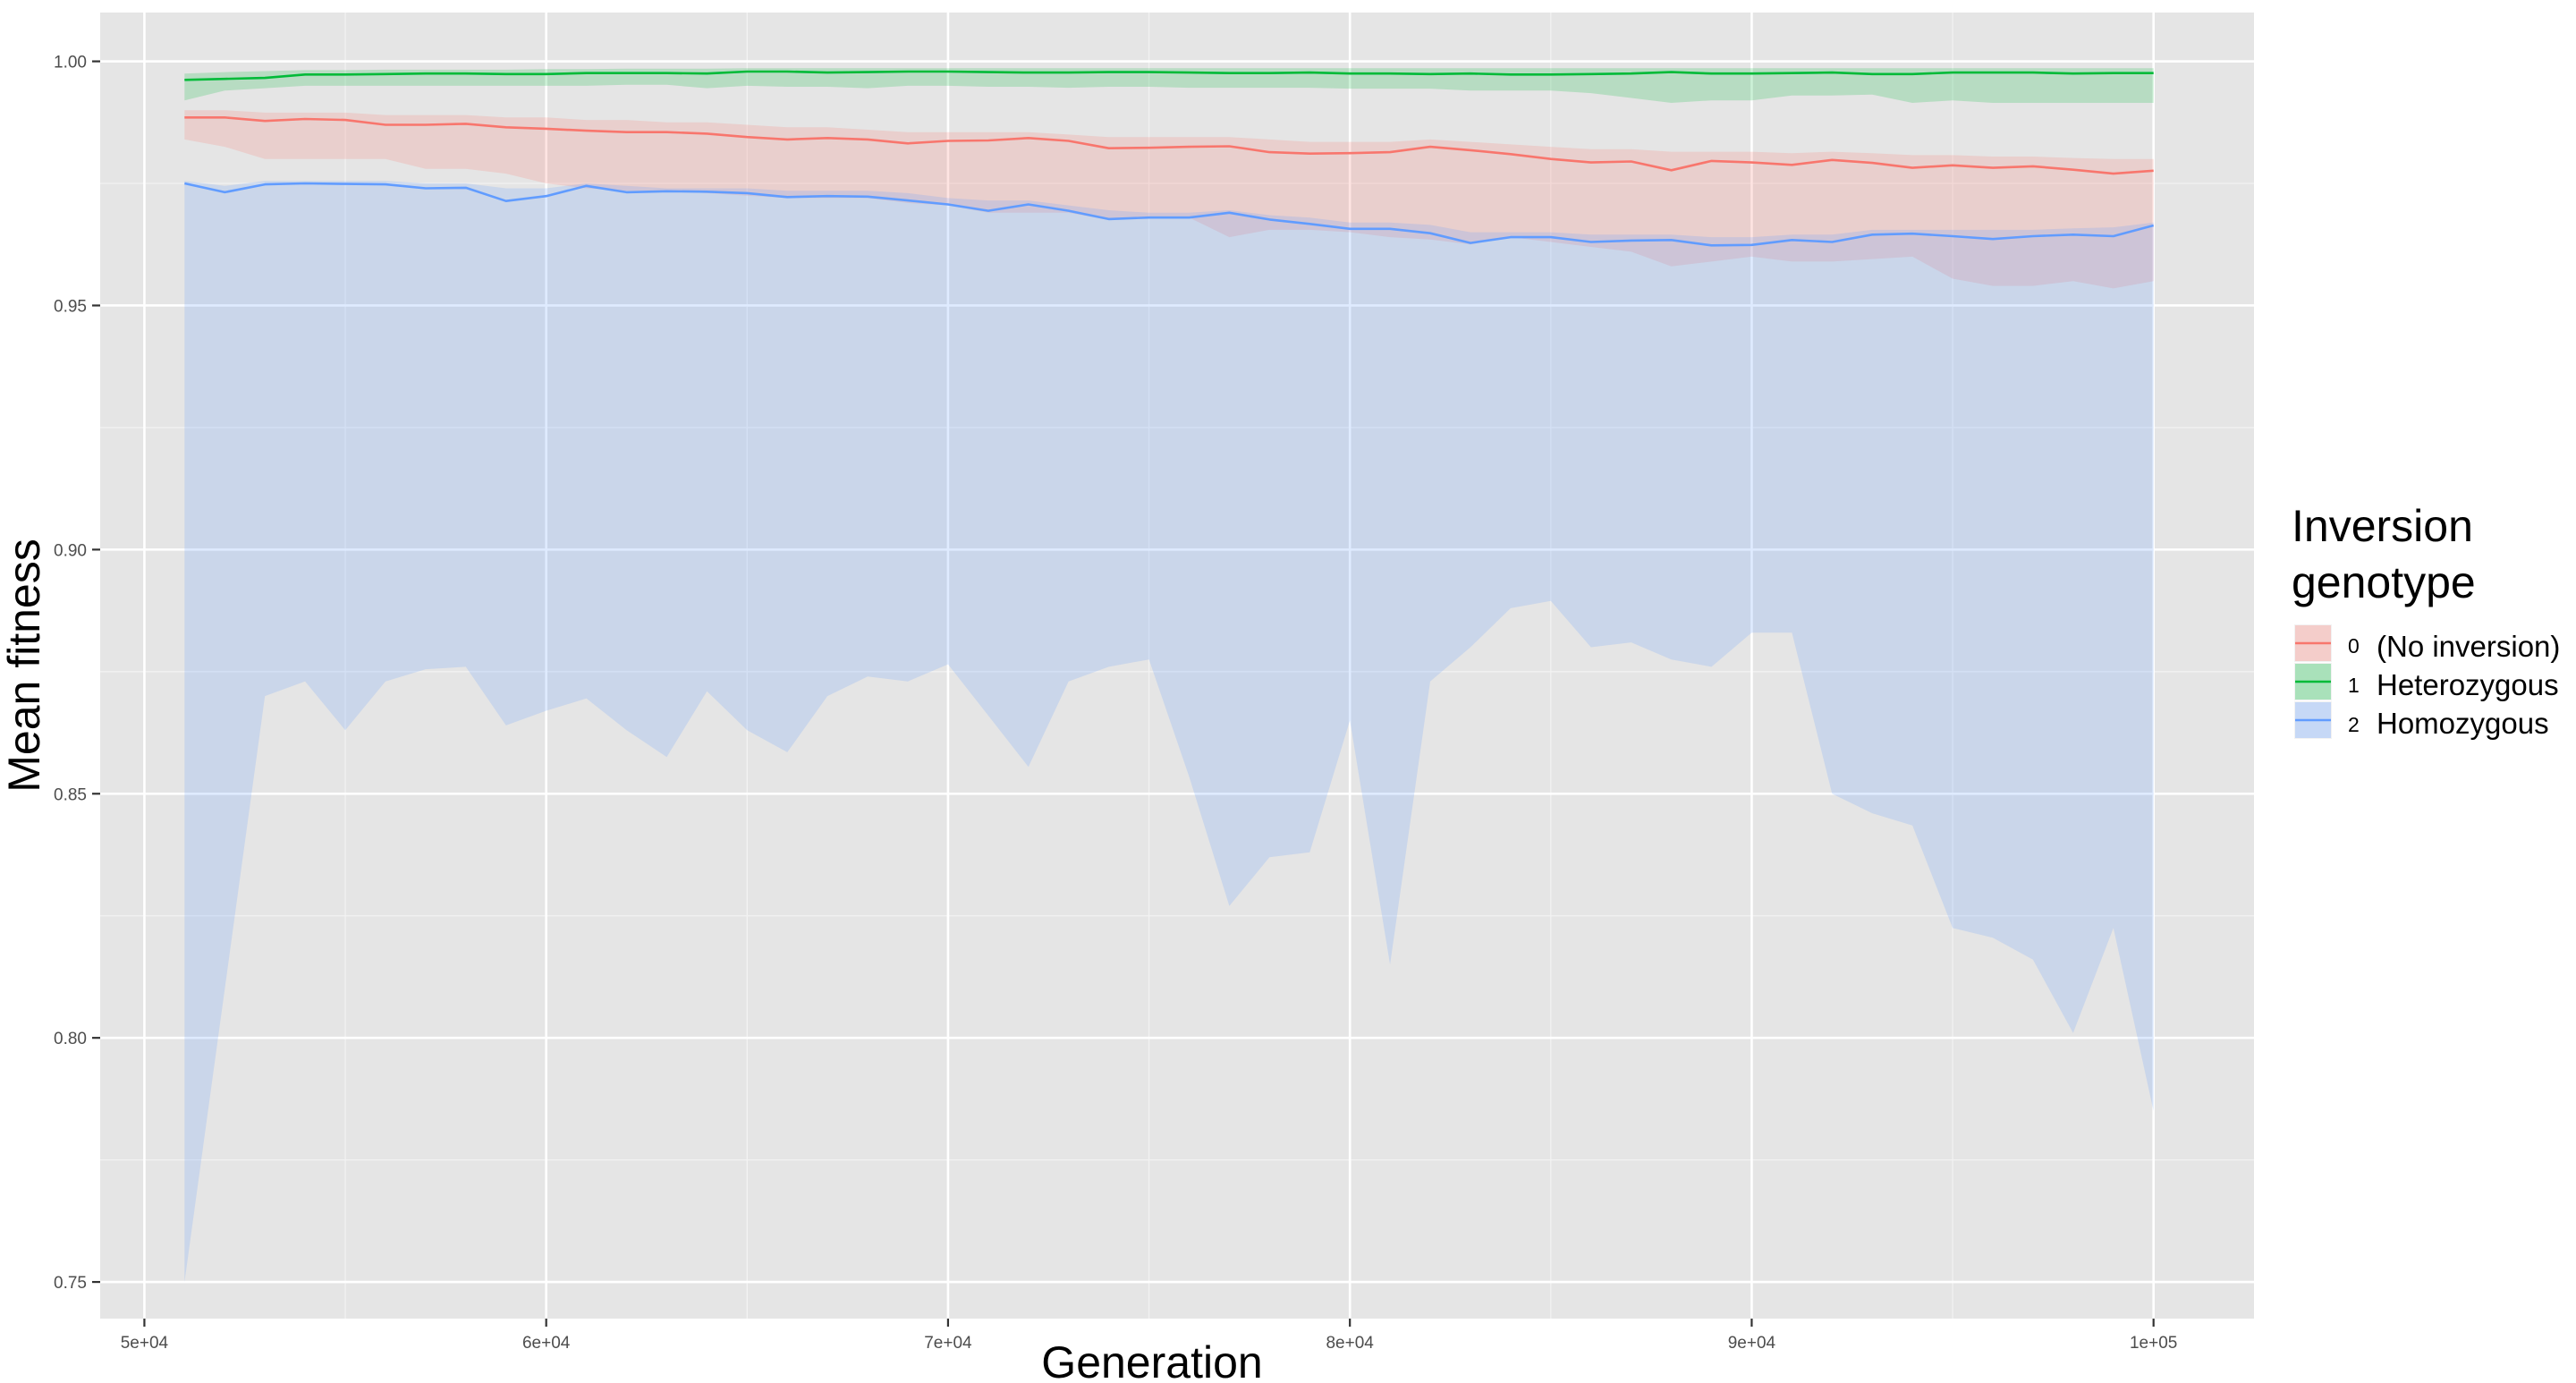 This screenshot has height=1383, width=2576. What do you see at coordinates (2468, 647) in the screenshot?
I see `legend-label-0: (No inversion)` at bounding box center [2468, 647].